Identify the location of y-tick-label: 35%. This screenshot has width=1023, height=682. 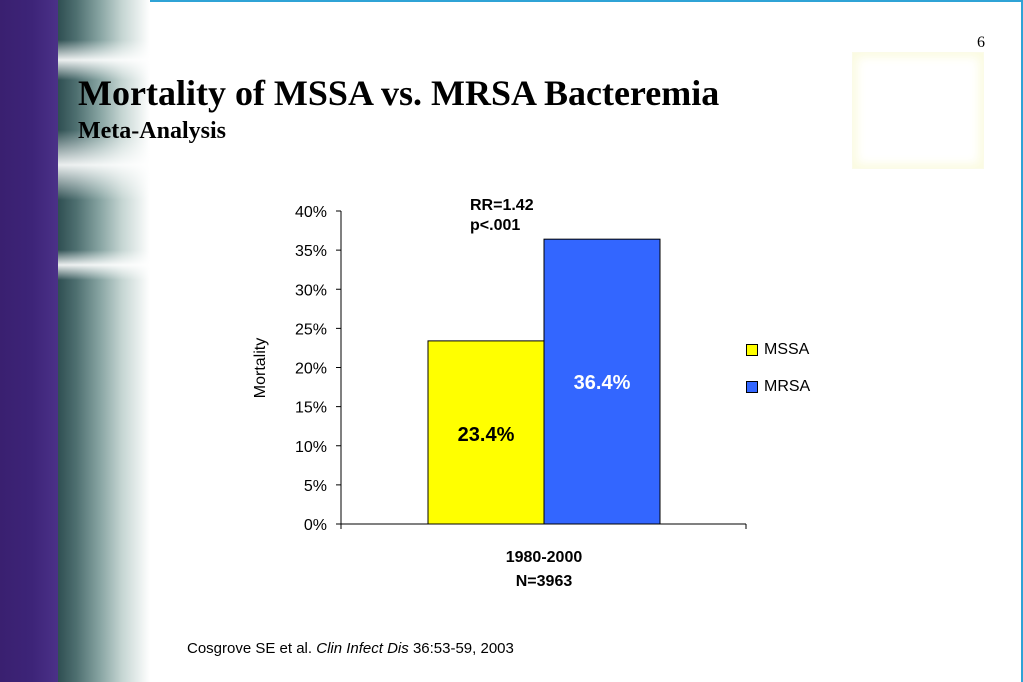
(311, 251).